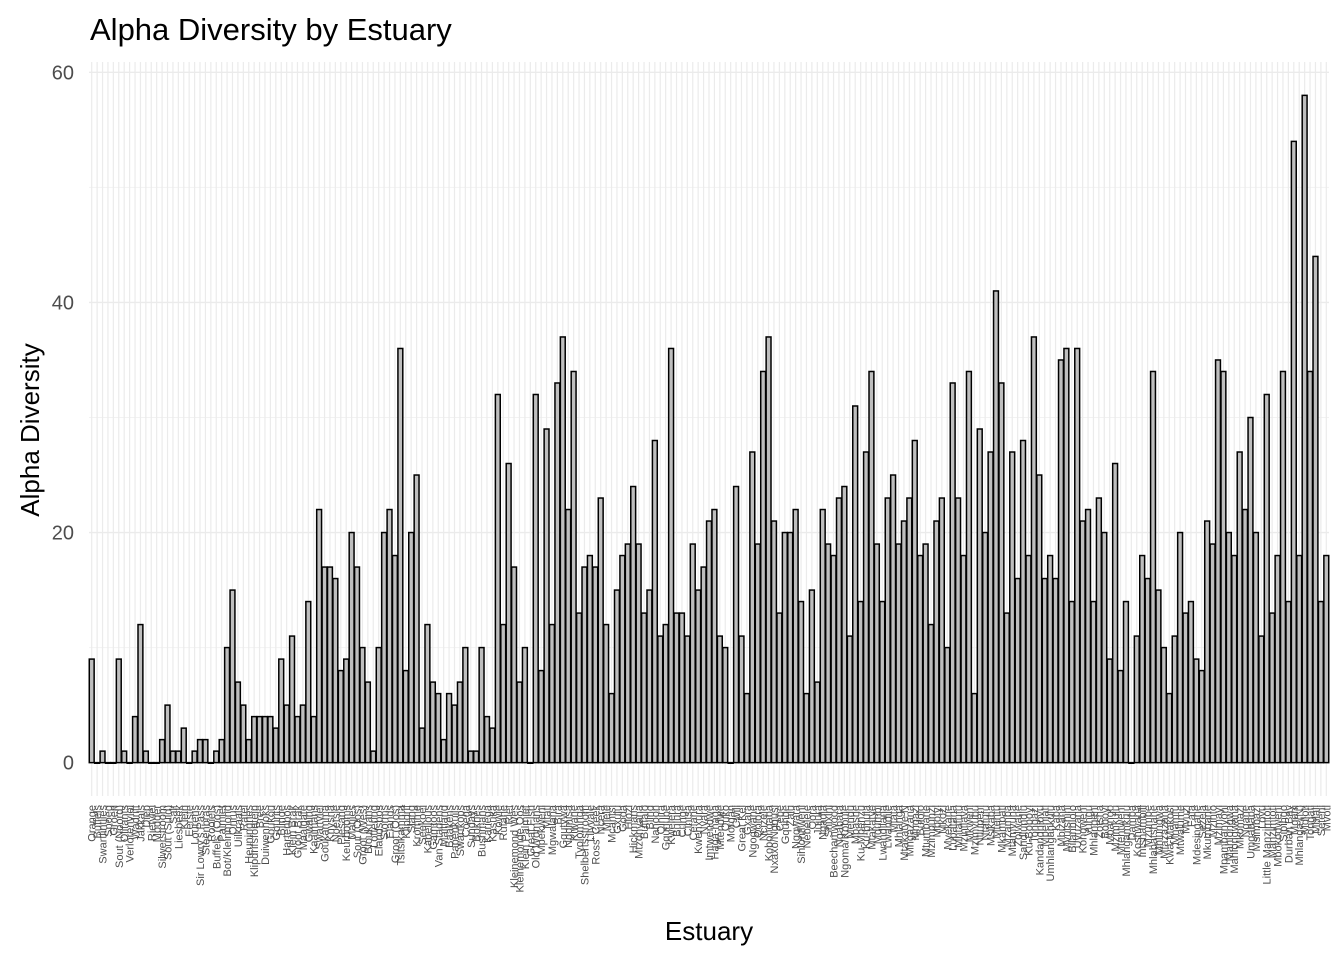  I want to click on x-tick-label: Hartenbos, so click(288, 830).